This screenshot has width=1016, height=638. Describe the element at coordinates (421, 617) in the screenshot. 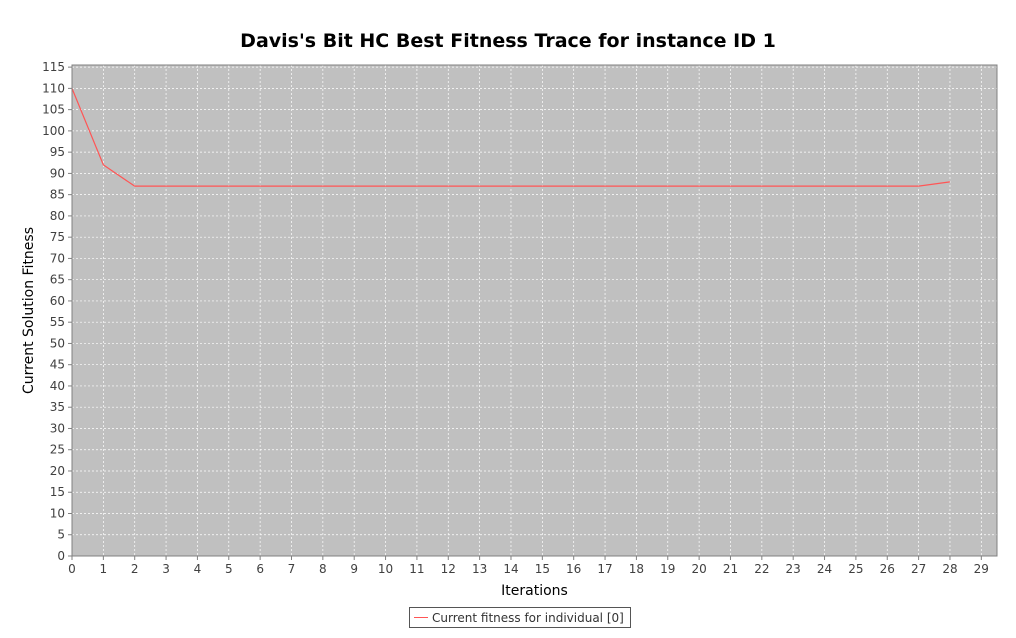

I see `legend-swatch` at that location.